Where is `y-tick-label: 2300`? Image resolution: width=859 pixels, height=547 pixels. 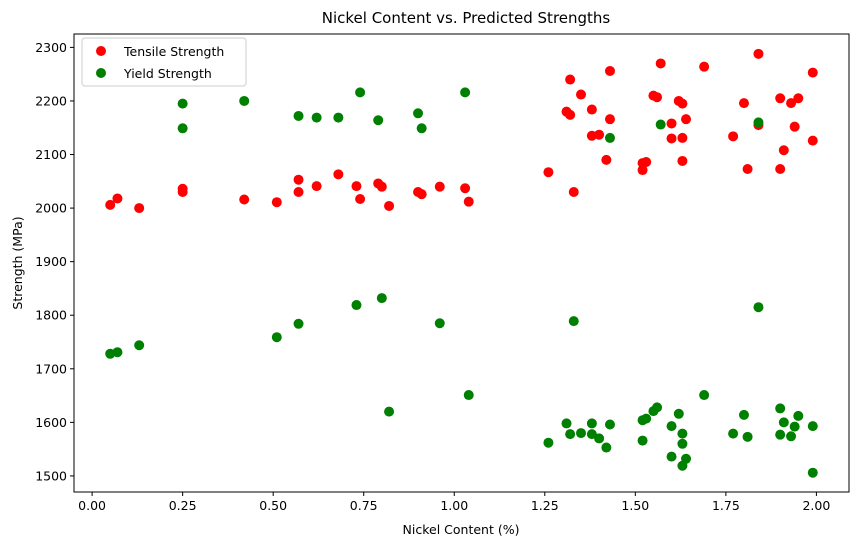
y-tick-label: 2300 is located at coordinates (51, 47).